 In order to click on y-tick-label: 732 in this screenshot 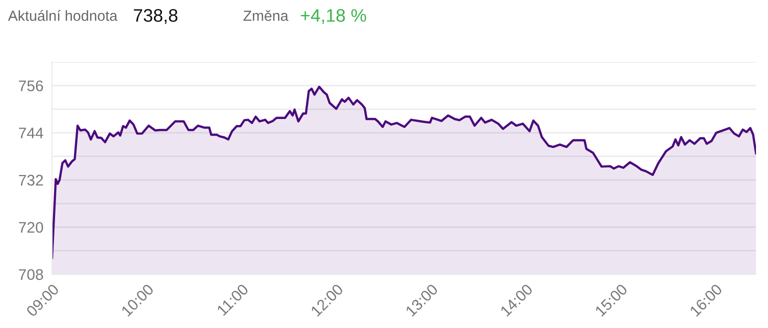, I will do `click(30, 180)`.